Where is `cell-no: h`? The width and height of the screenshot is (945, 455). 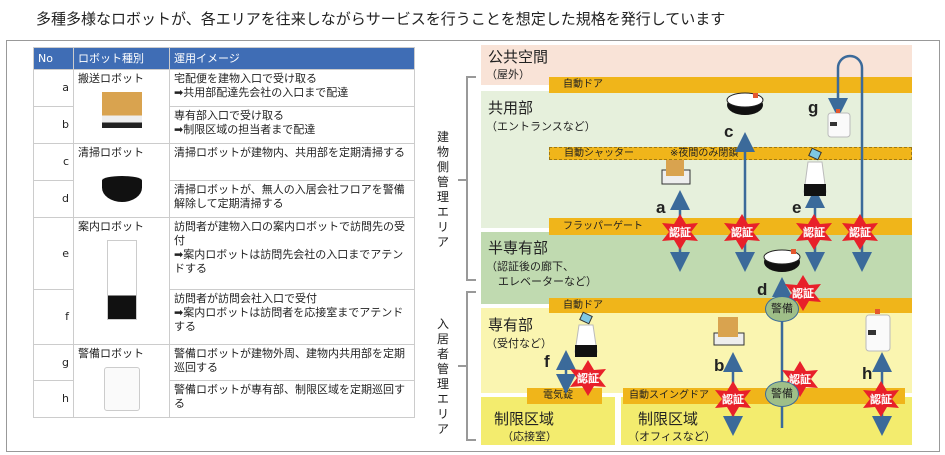 cell-no: h is located at coordinates (53, 399).